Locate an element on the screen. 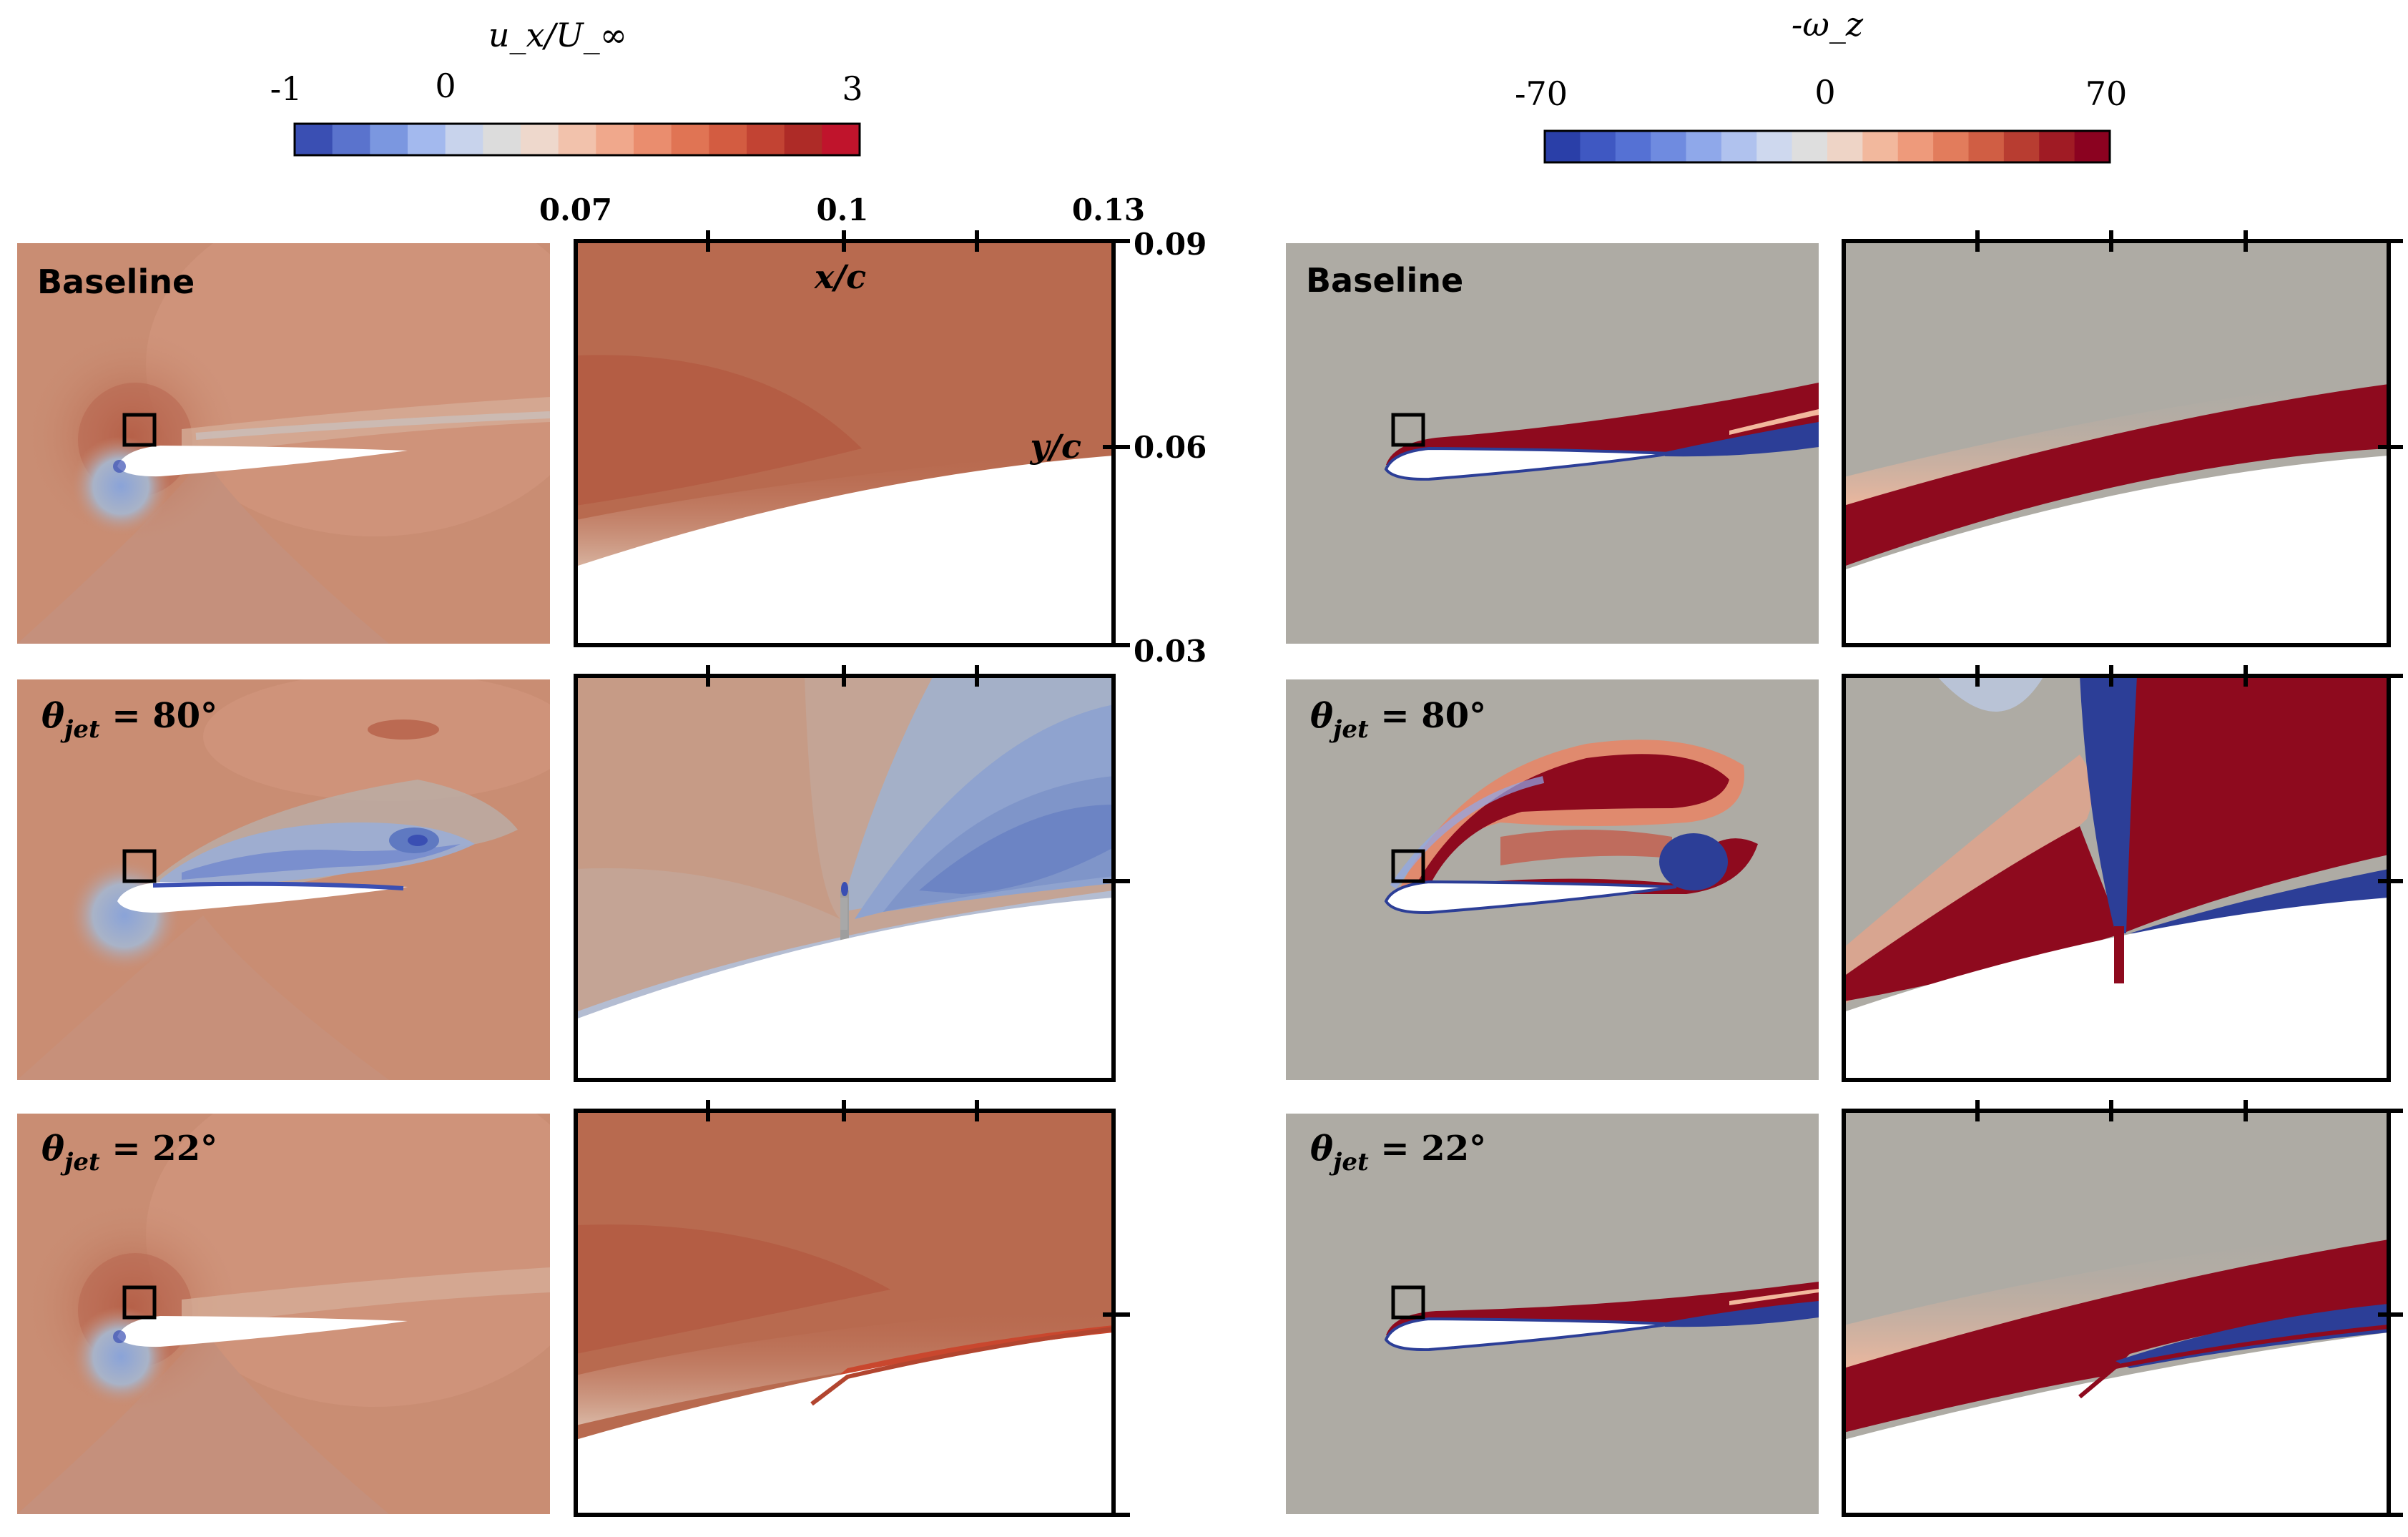  x-tick-label-0.13: 0.13 is located at coordinates (1108, 210).